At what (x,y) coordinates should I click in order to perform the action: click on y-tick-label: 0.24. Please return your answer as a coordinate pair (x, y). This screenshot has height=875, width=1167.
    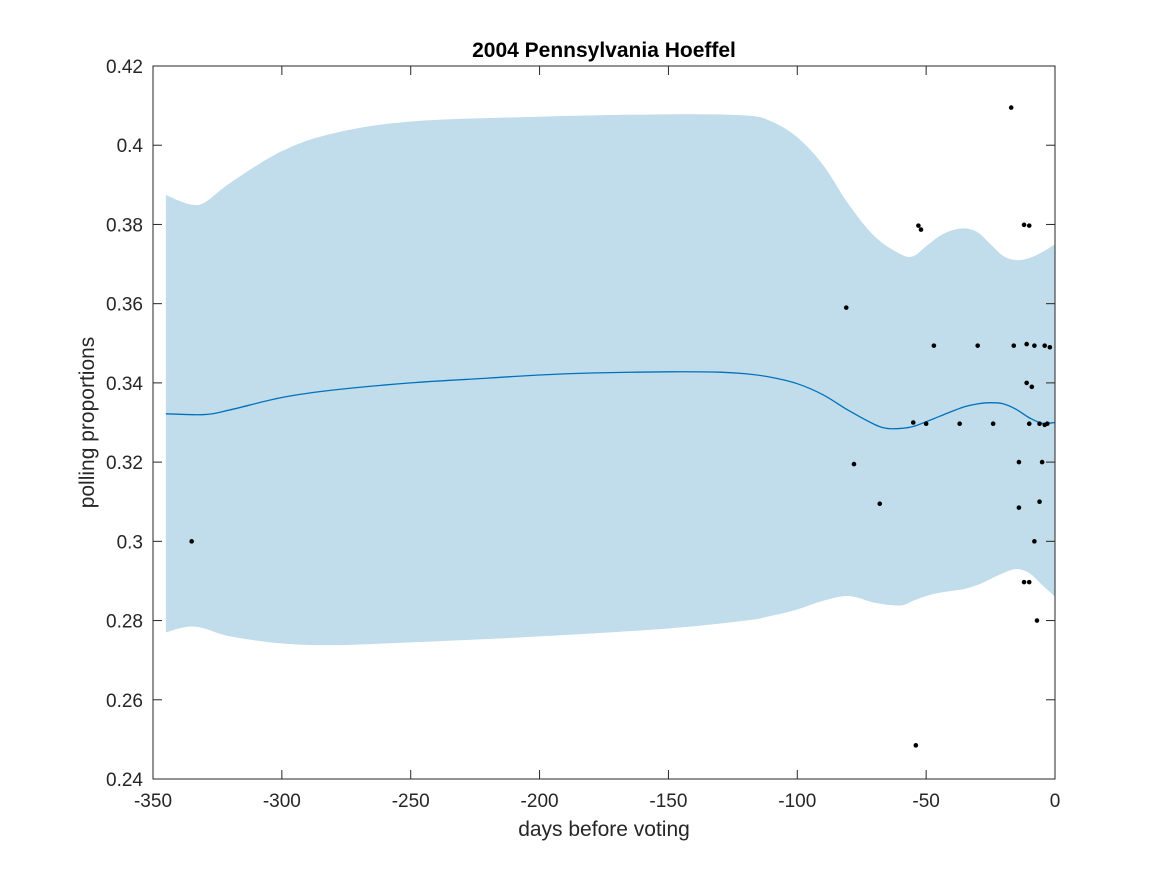
    Looking at the image, I should click on (124, 780).